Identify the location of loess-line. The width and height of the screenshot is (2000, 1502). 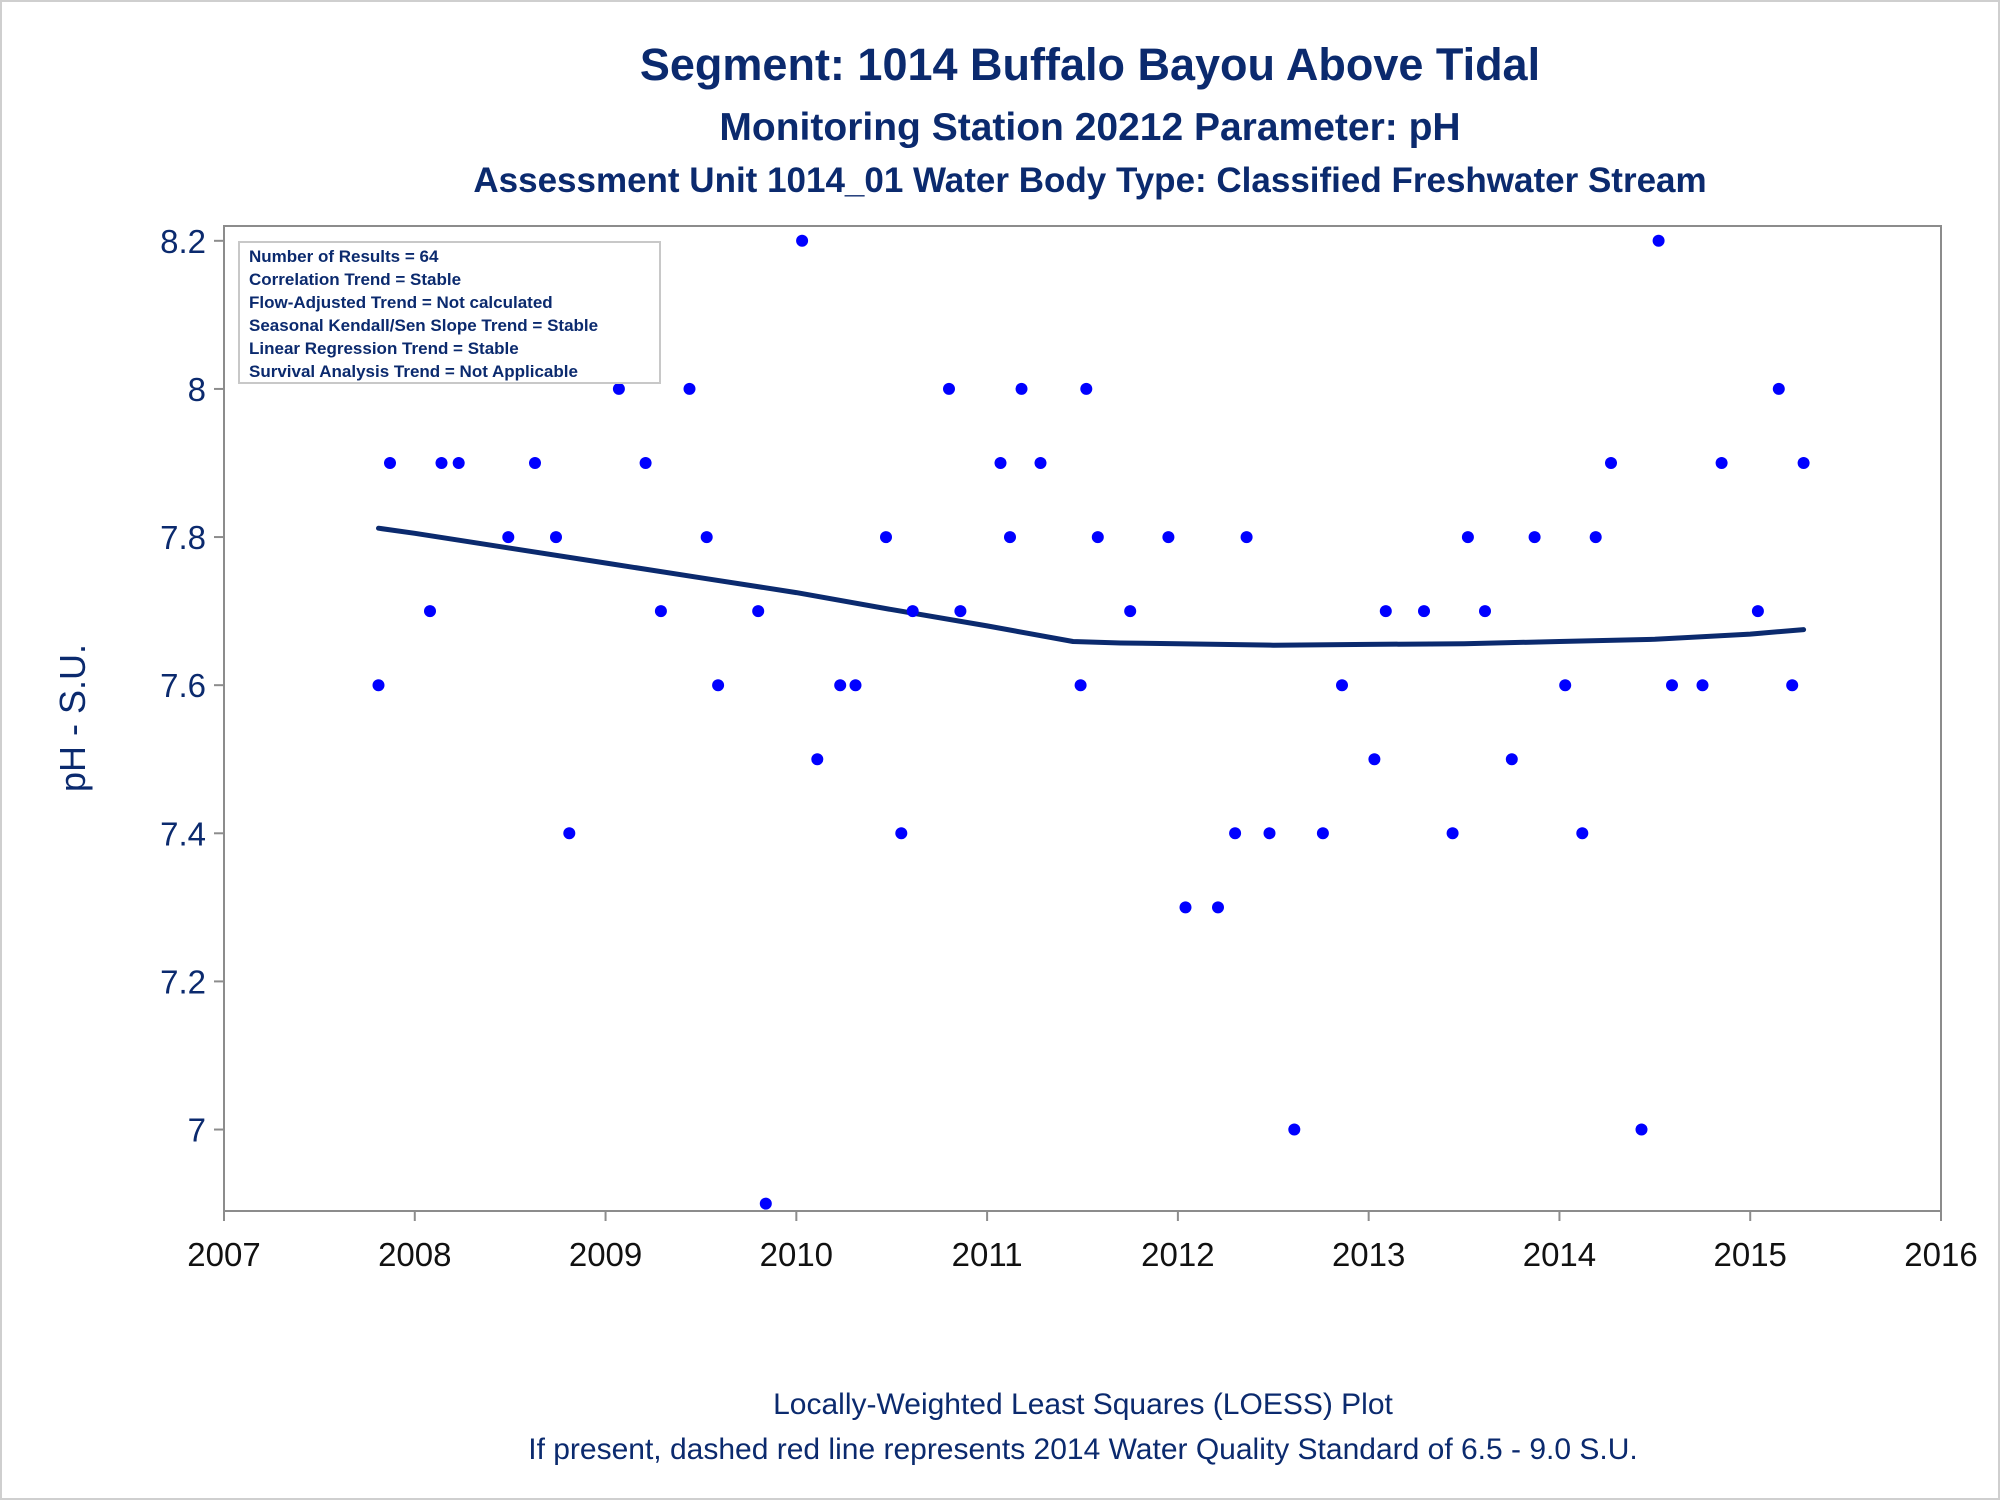
(1091, 586).